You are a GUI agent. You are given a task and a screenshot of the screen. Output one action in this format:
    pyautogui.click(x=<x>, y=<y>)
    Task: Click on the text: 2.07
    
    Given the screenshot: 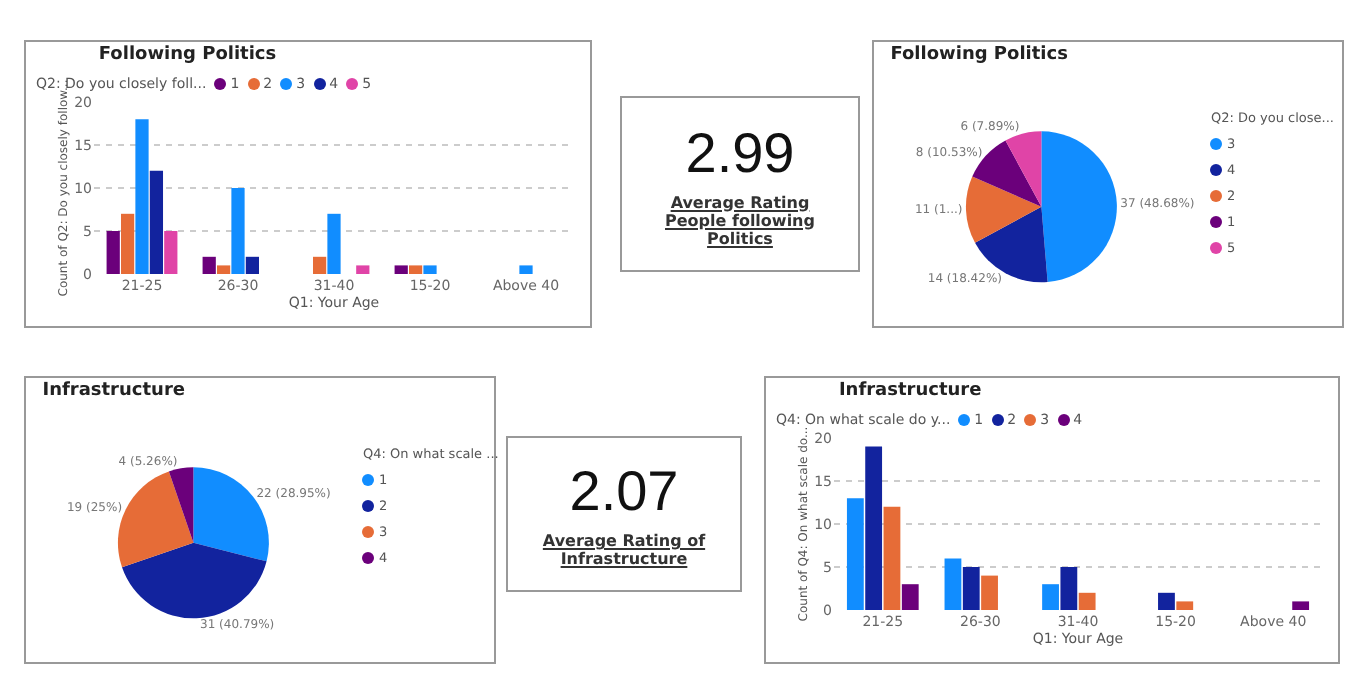 What is the action you would take?
    pyautogui.click(x=624, y=492)
    